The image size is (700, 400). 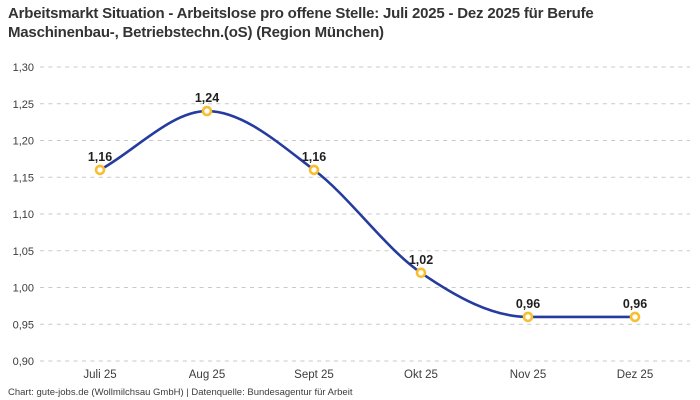 What do you see at coordinates (528, 375) in the screenshot?
I see `x-axis-tick-label: Nov 25` at bounding box center [528, 375].